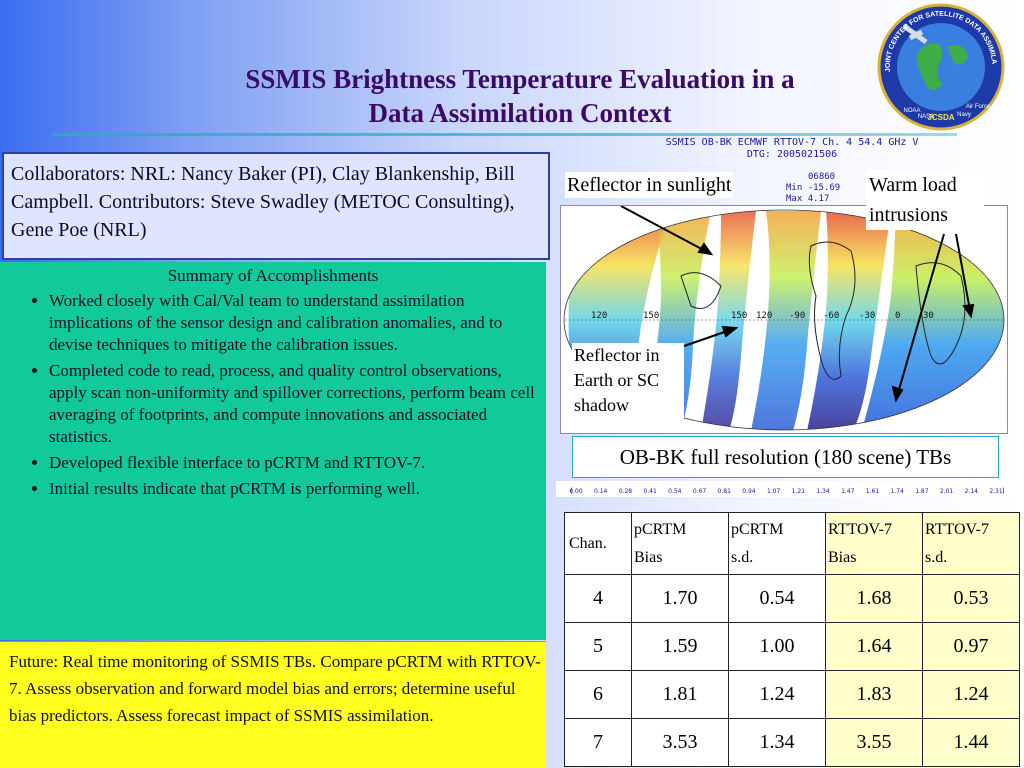 This screenshot has height=768, width=1024. I want to click on map-min-value: -15.69, so click(824, 188).